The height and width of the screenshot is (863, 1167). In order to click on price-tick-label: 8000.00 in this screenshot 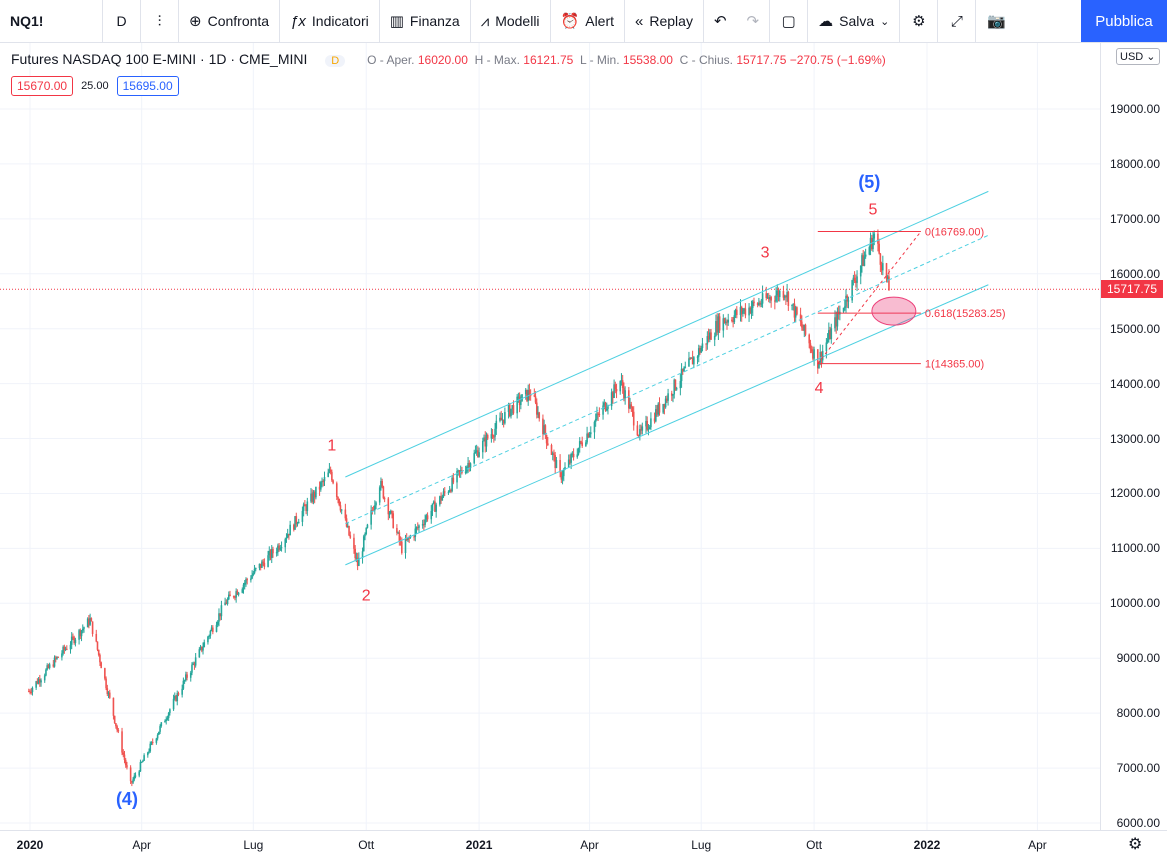, I will do `click(1138, 713)`.